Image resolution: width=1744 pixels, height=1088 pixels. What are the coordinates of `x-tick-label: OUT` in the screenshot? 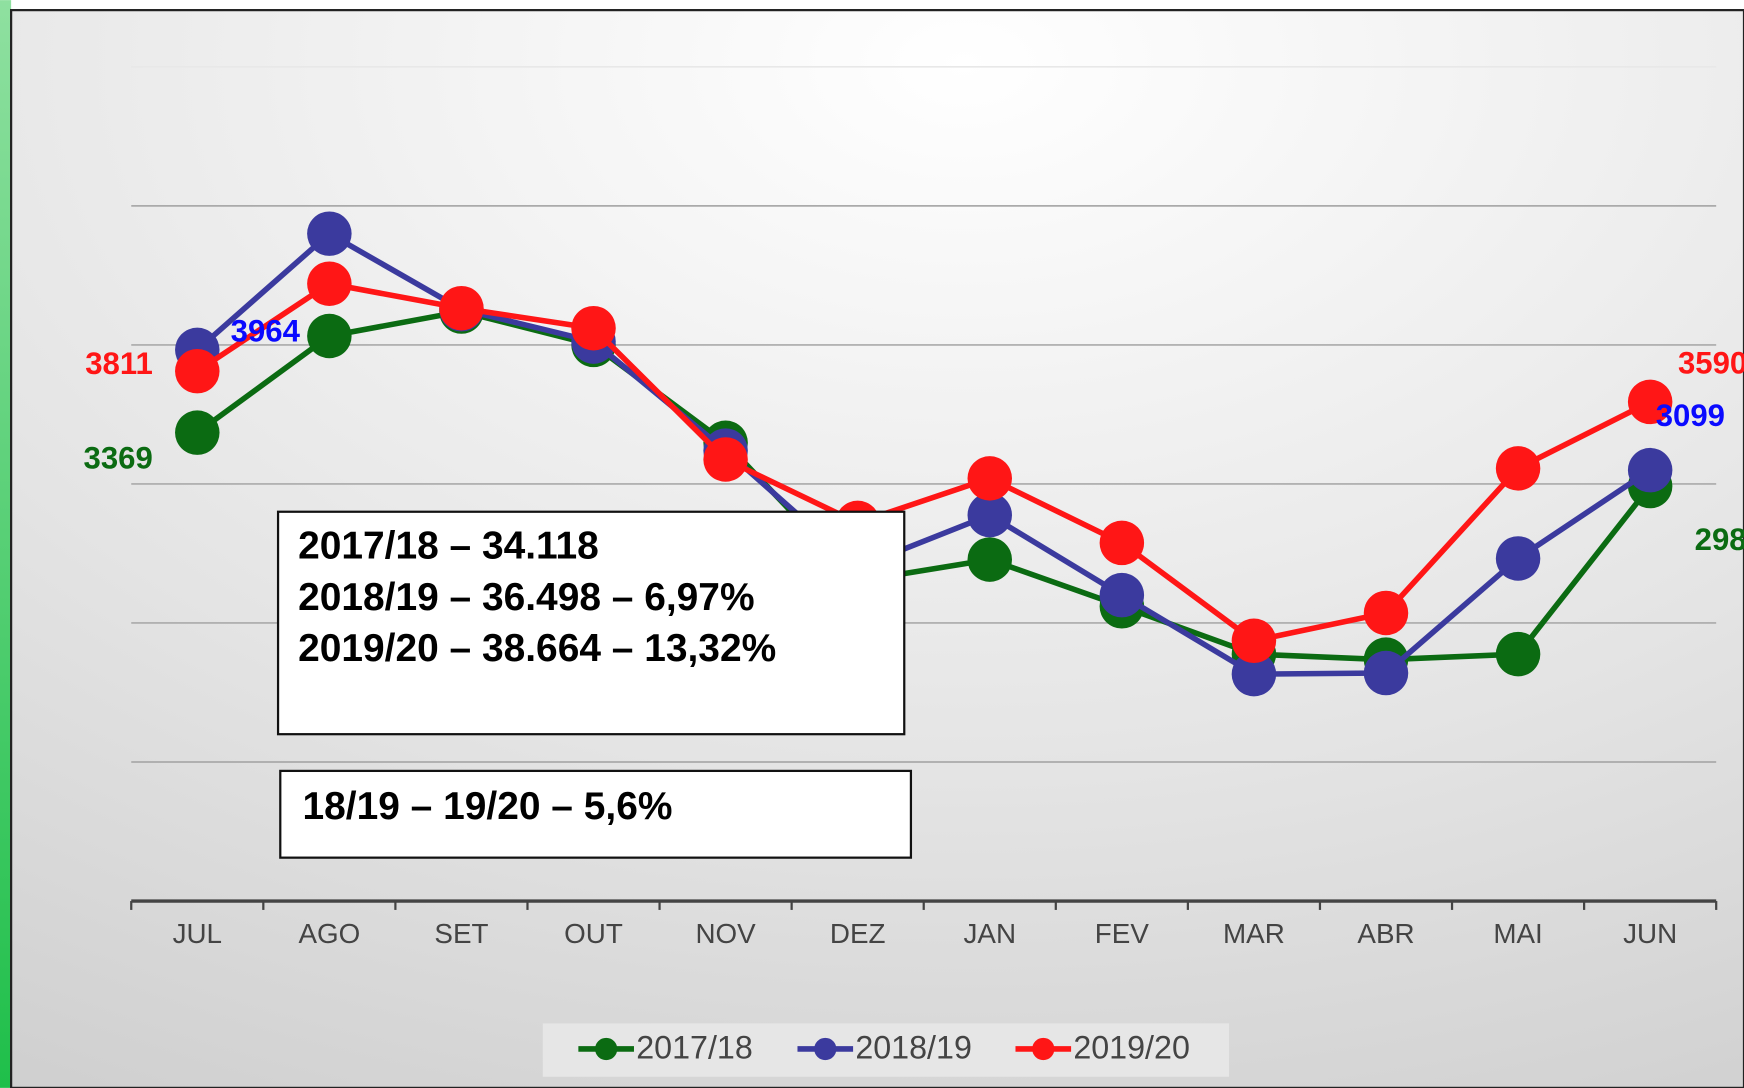 It's located at (593, 933).